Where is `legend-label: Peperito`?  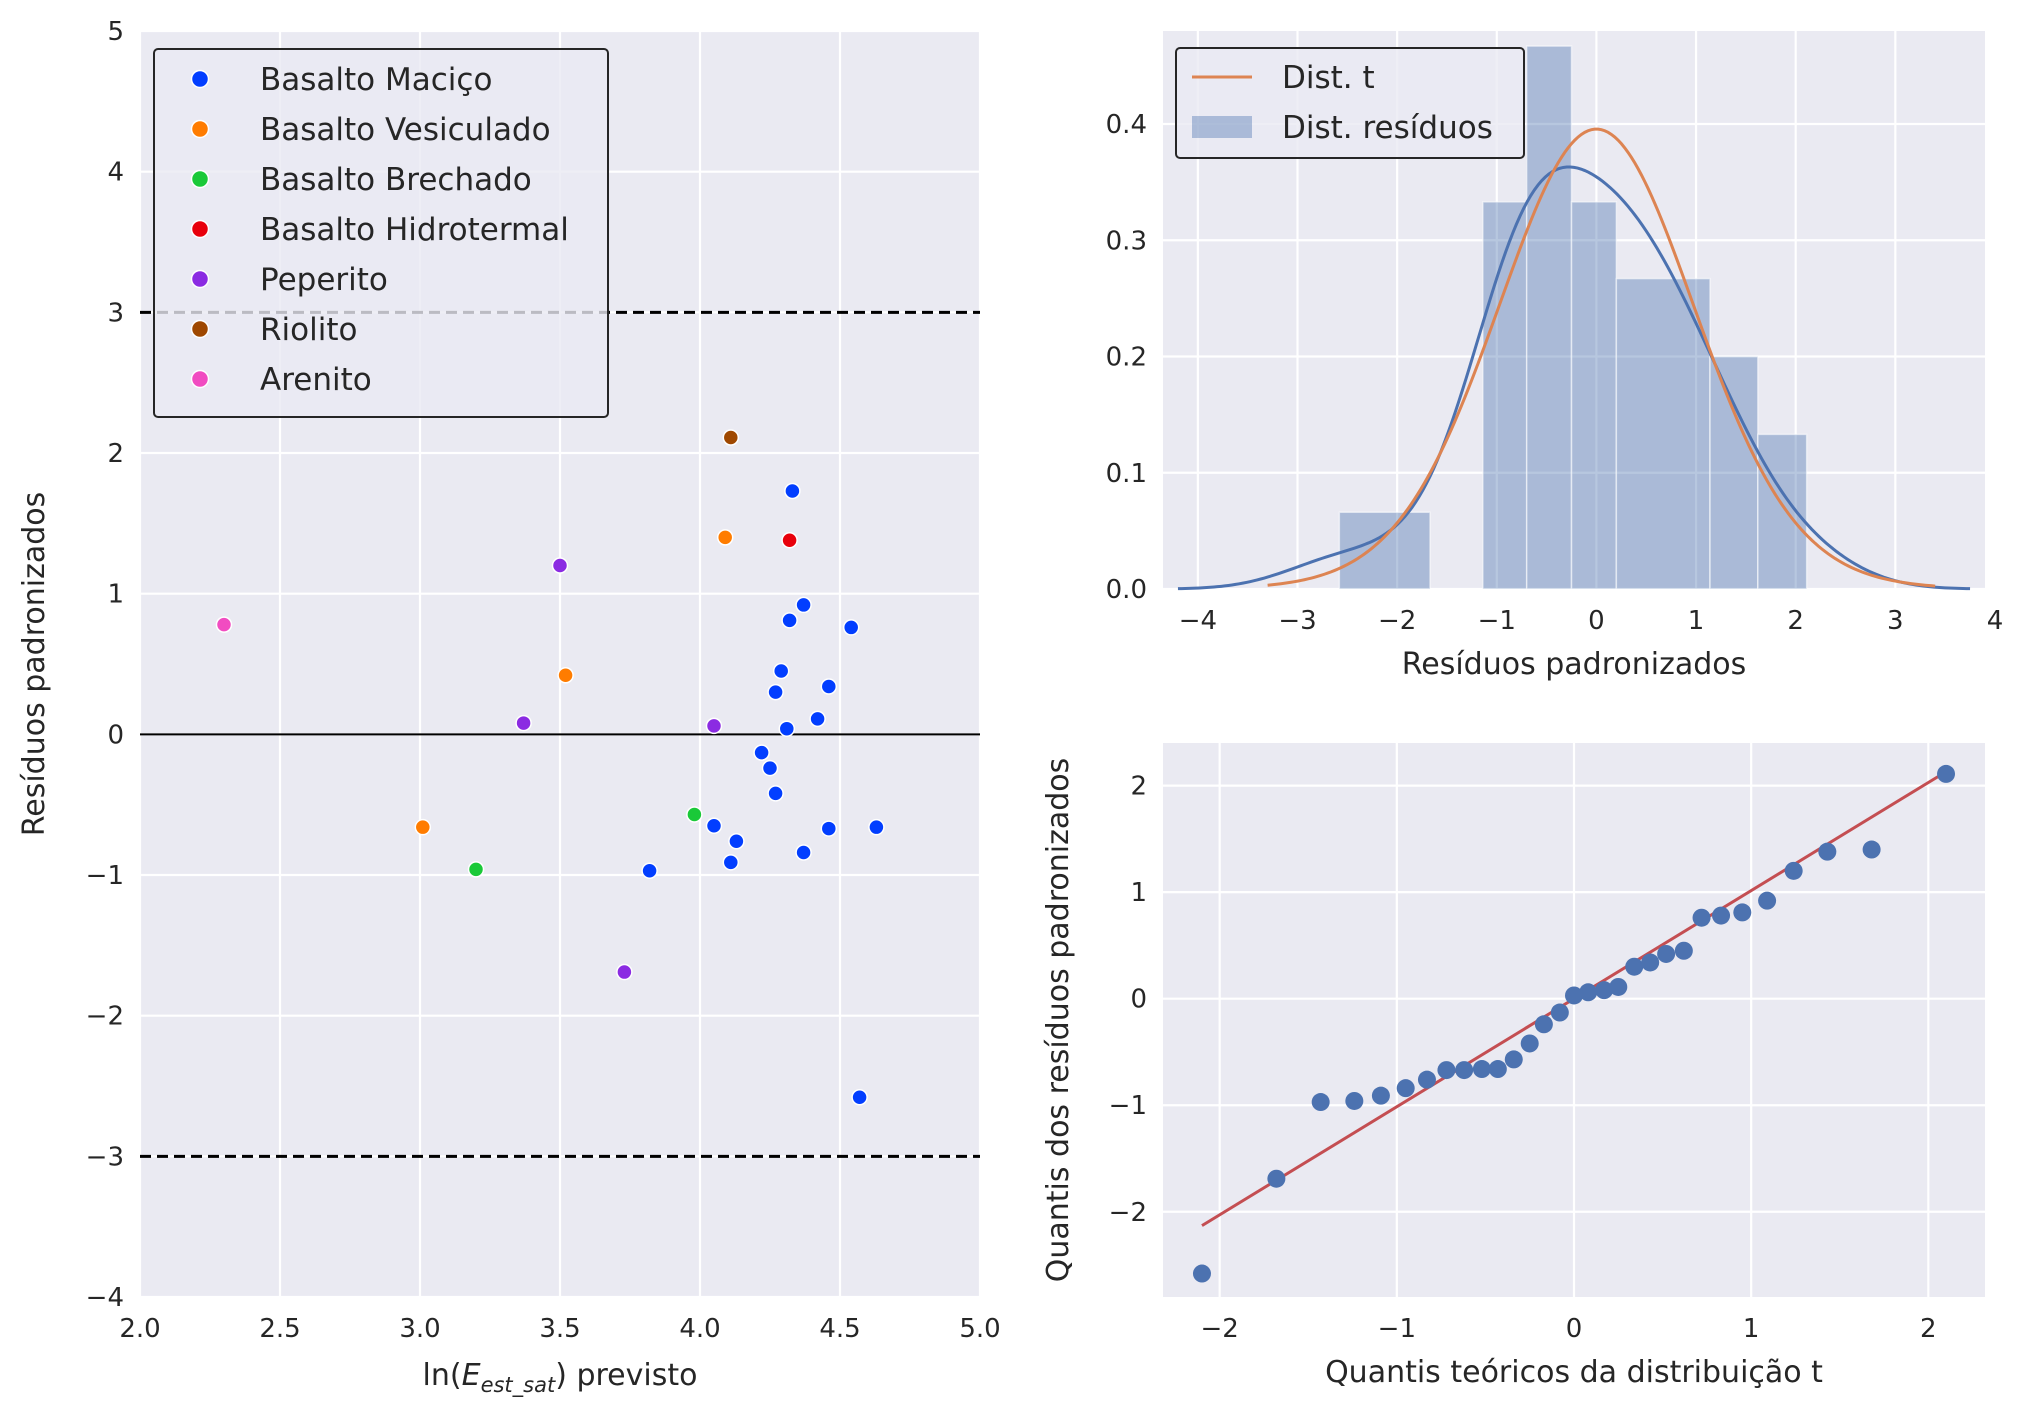 legend-label: Peperito is located at coordinates (324, 280).